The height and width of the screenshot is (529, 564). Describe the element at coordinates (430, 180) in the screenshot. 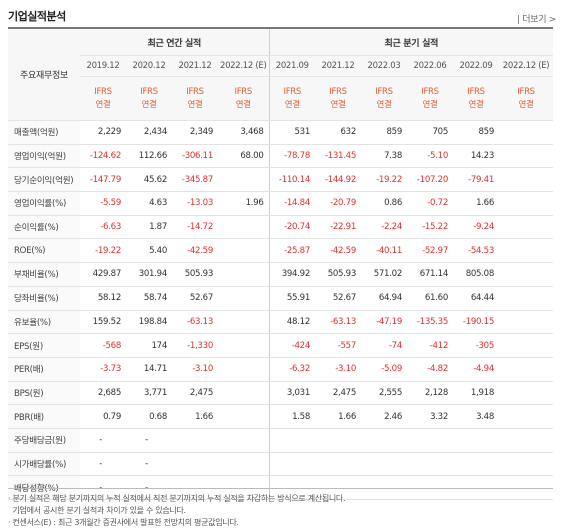

I see `table-cell: -107.20` at that location.